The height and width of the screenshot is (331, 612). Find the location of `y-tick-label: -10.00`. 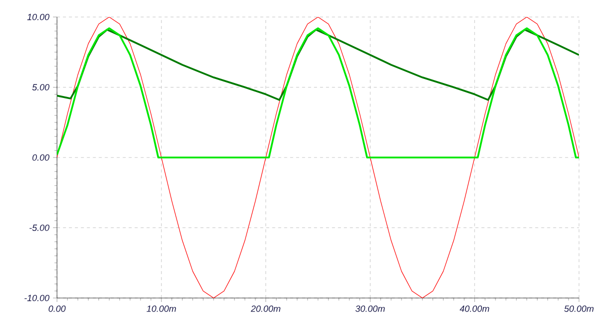

y-tick-label: -10.00 is located at coordinates (37, 298).